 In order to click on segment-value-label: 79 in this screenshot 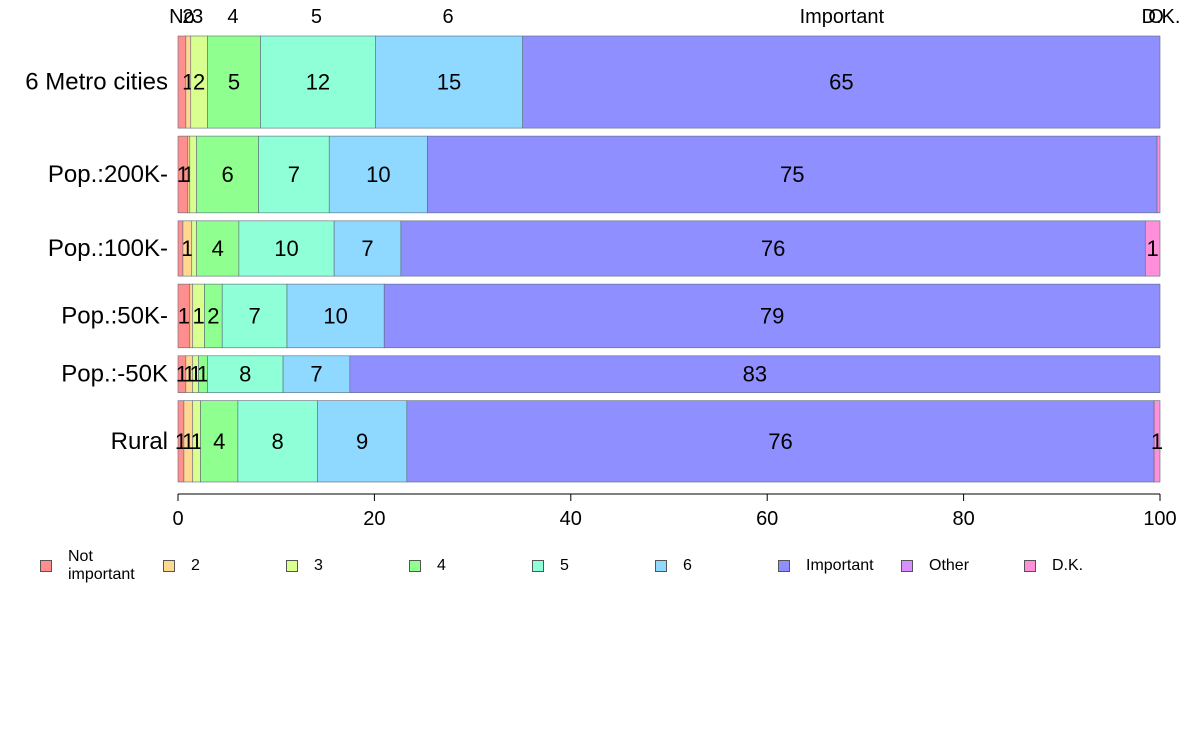, I will do `click(772, 315)`.